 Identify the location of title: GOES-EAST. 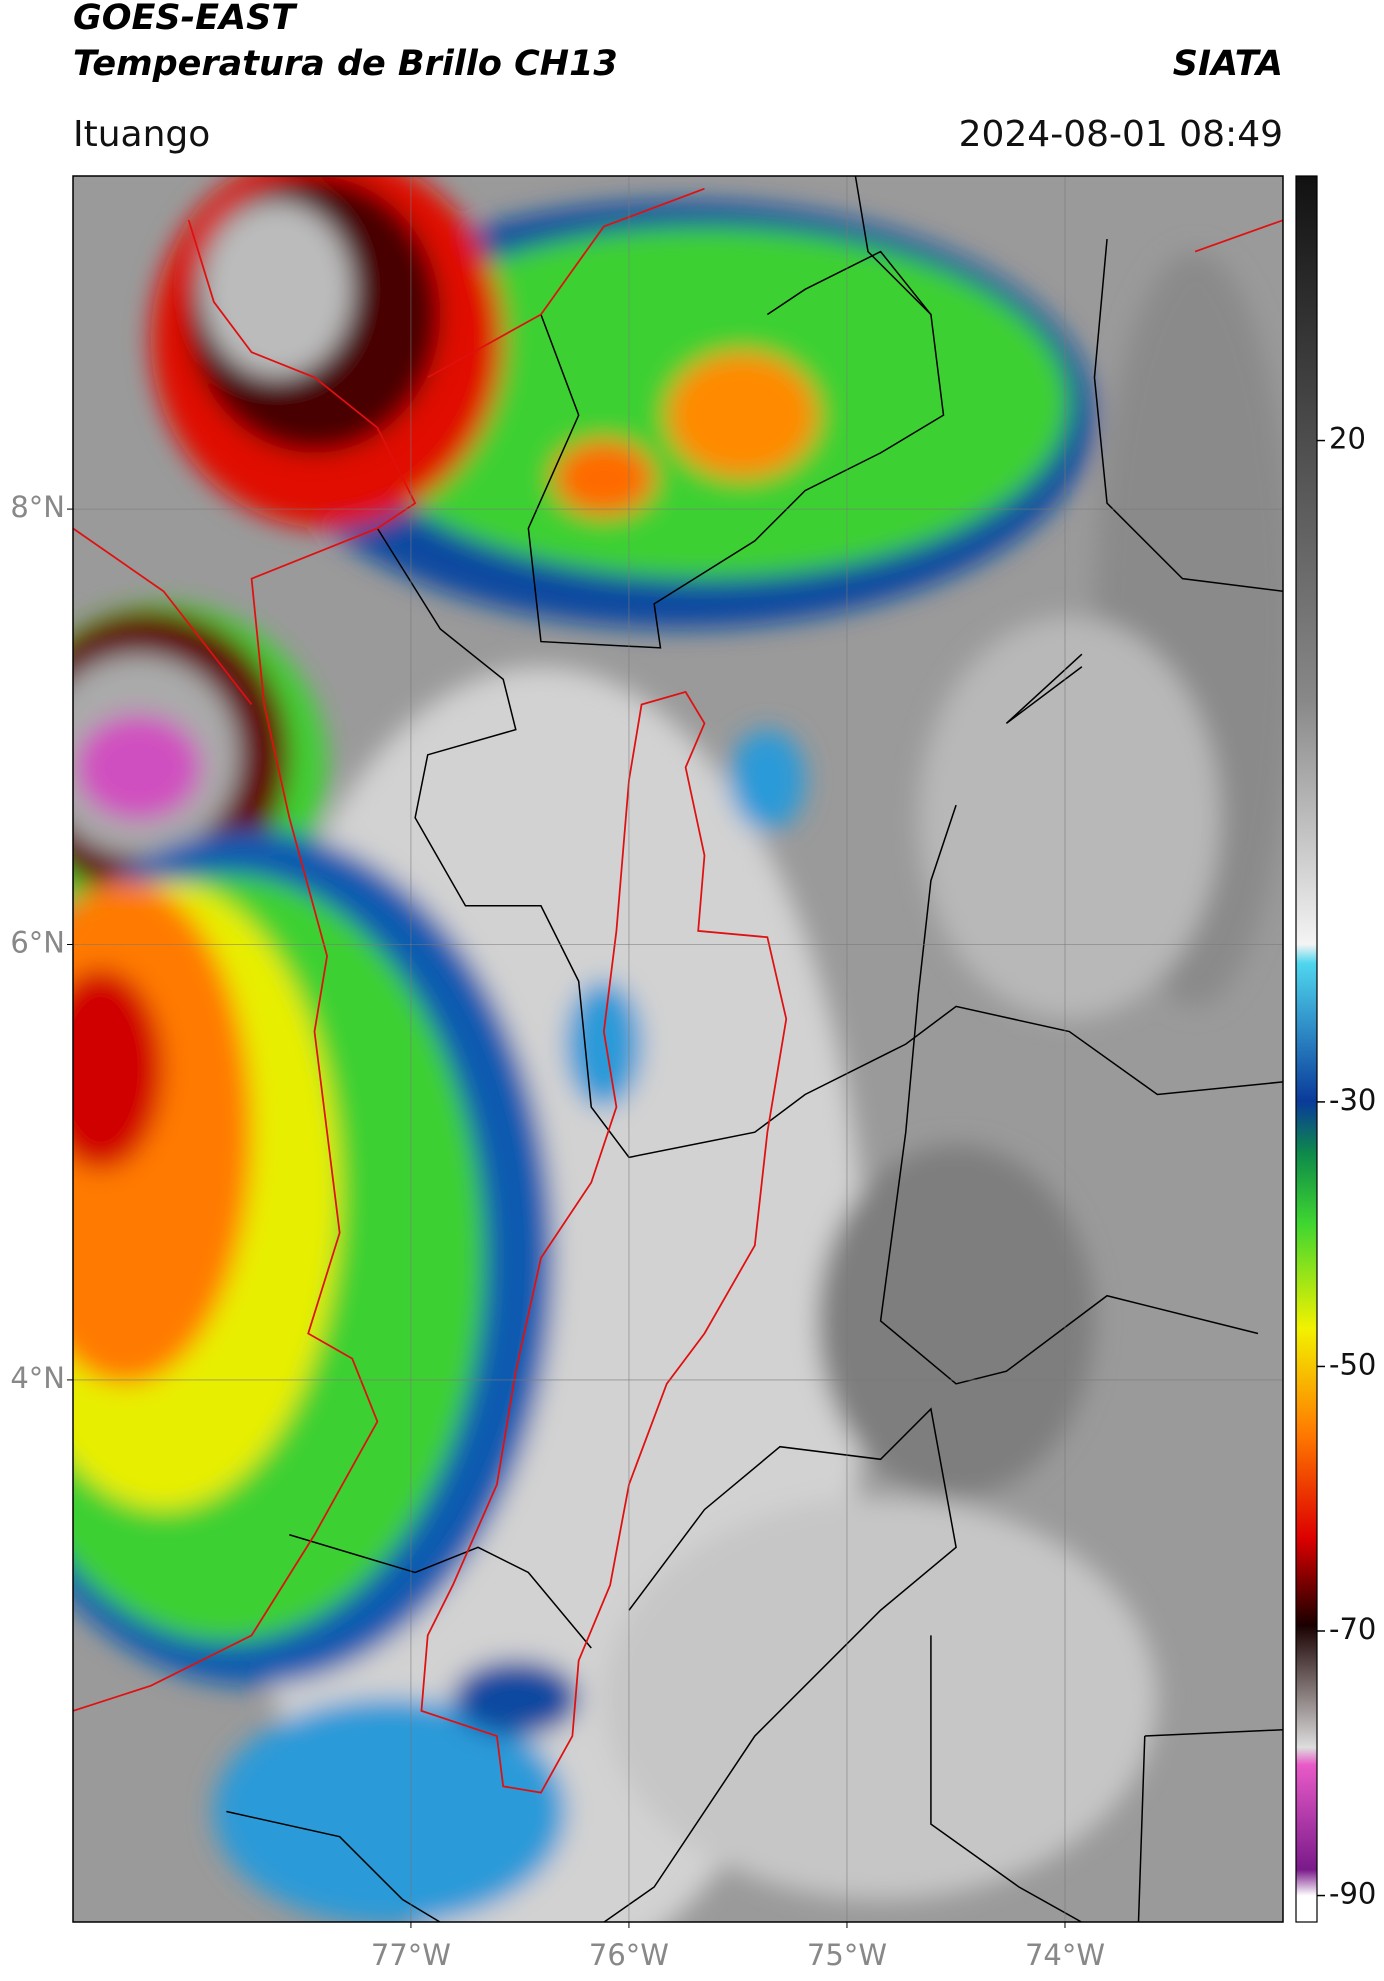
(185, 19).